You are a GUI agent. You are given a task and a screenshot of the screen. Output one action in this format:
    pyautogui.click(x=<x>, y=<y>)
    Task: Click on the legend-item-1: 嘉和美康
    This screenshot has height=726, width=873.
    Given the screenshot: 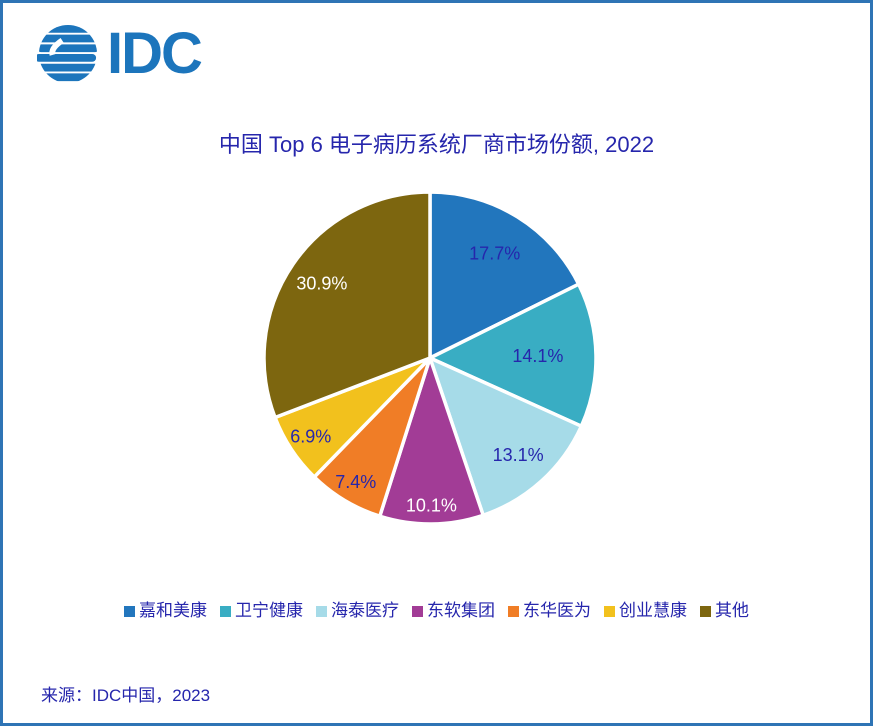 What is the action you would take?
    pyautogui.click(x=165, y=611)
    